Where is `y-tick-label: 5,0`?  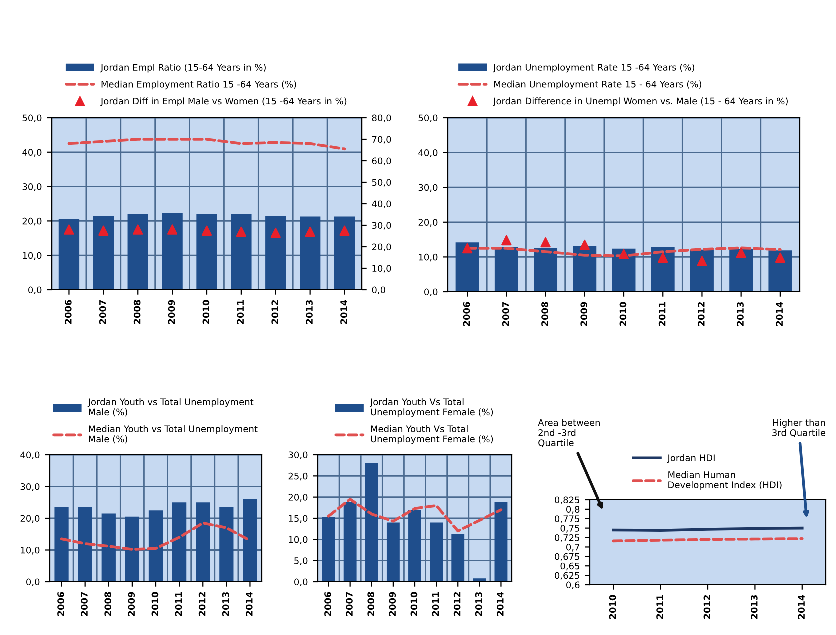
y-tick-label: 5,0 is located at coordinates (301, 562).